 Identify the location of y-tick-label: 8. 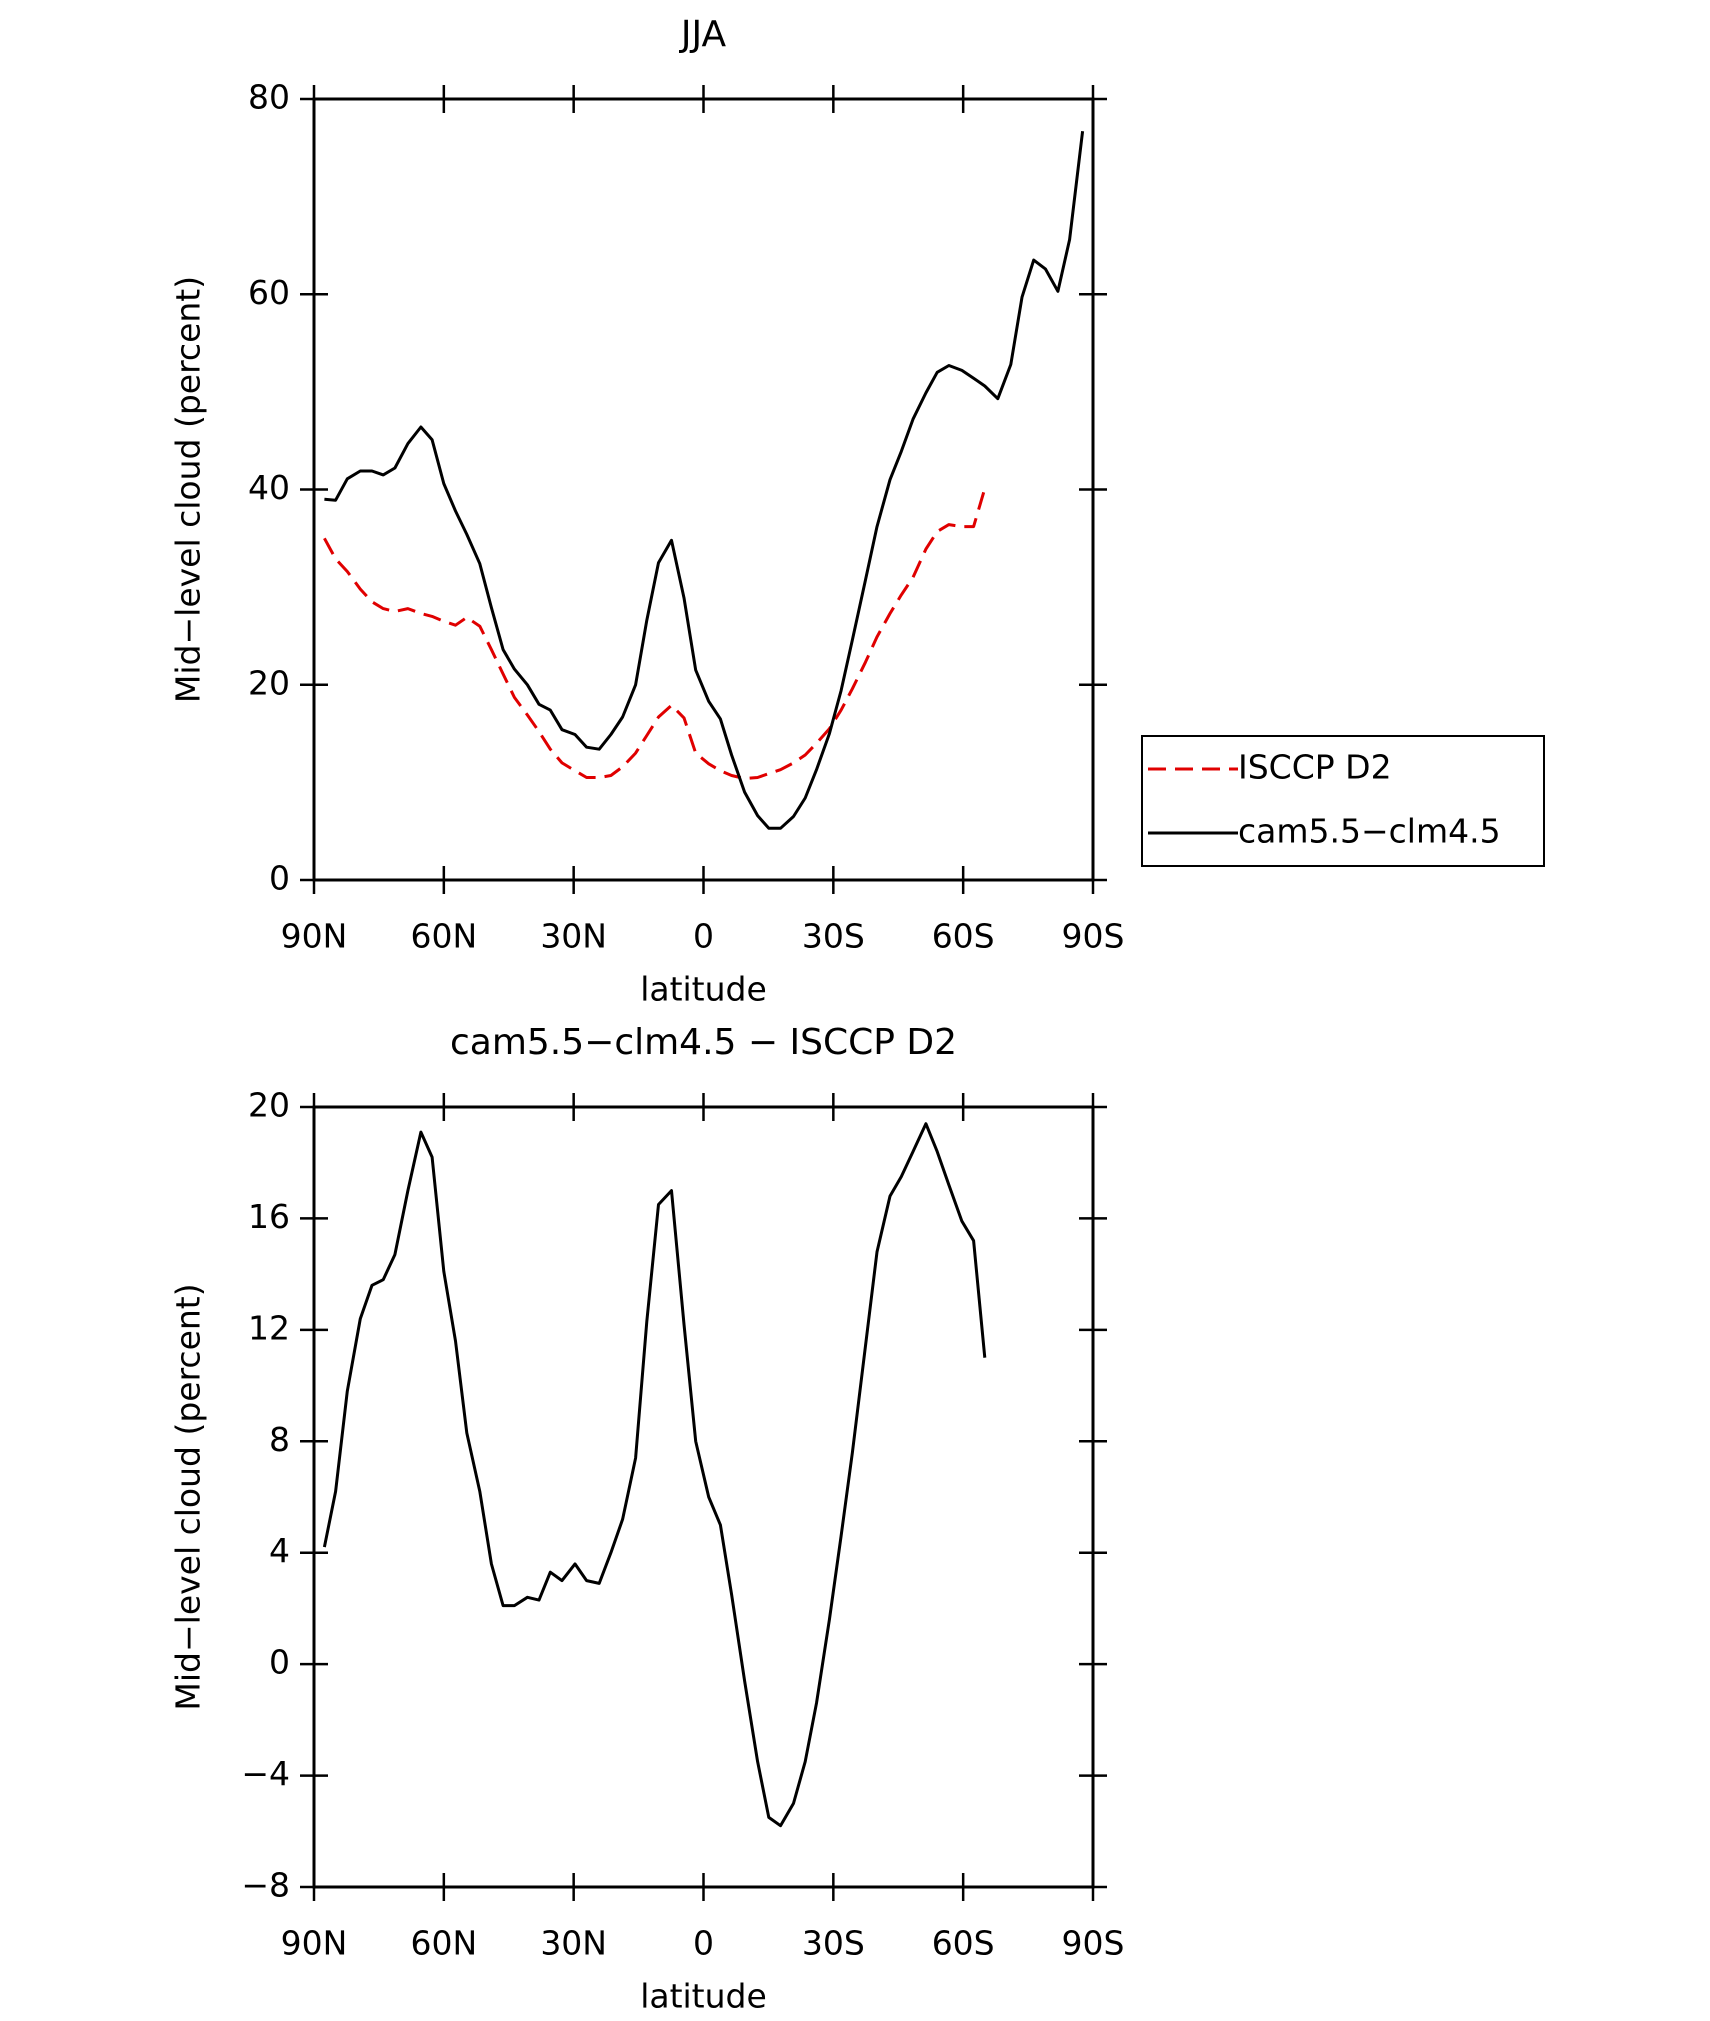
(279, 1439).